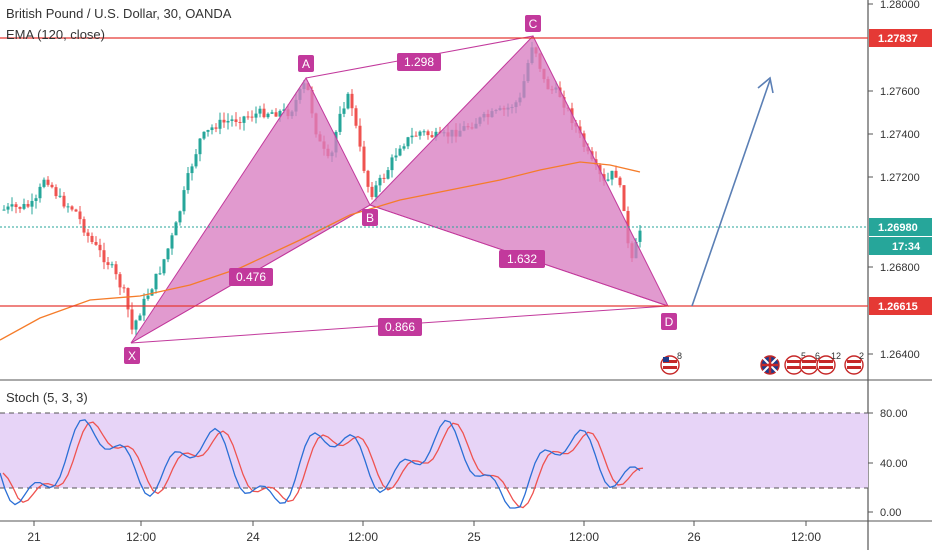 The height and width of the screenshot is (550, 932). I want to click on support-price-badge: 1.26615, so click(900, 306).